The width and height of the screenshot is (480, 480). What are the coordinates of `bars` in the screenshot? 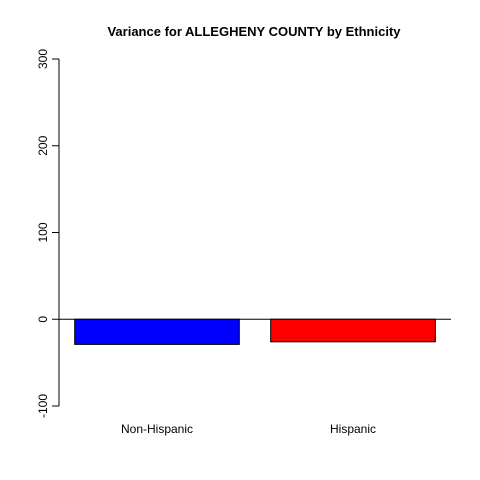 It's located at (255, 331).